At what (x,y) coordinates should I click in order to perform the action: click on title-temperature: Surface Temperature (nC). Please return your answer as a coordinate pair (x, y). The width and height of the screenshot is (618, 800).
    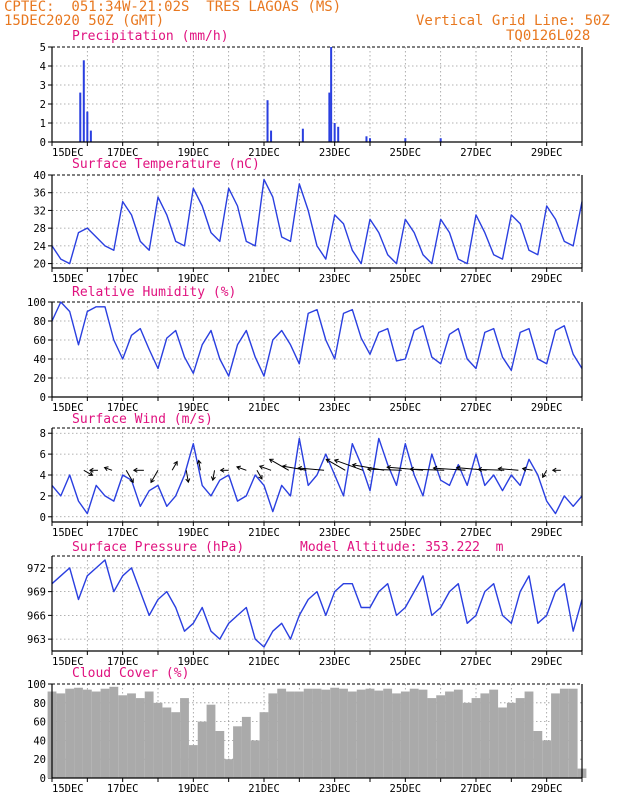
    Looking at the image, I should click on (166, 164).